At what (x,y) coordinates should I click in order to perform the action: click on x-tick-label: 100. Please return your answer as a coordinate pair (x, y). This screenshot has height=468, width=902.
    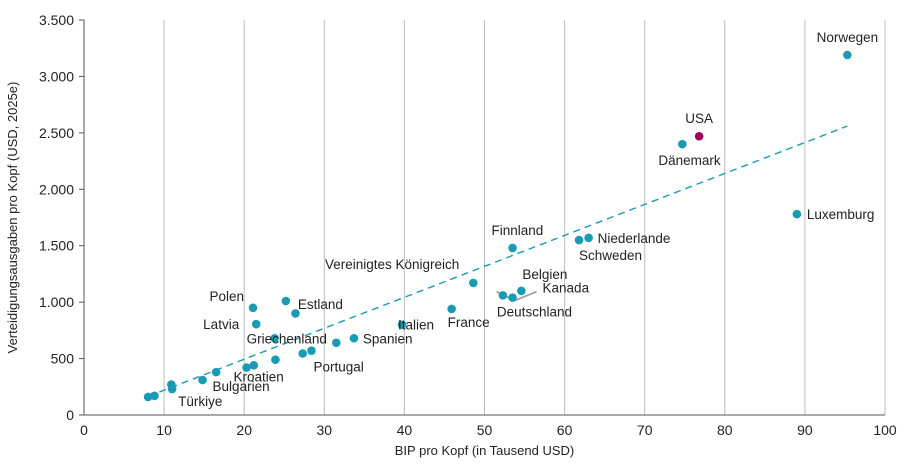
    Looking at the image, I should click on (885, 430).